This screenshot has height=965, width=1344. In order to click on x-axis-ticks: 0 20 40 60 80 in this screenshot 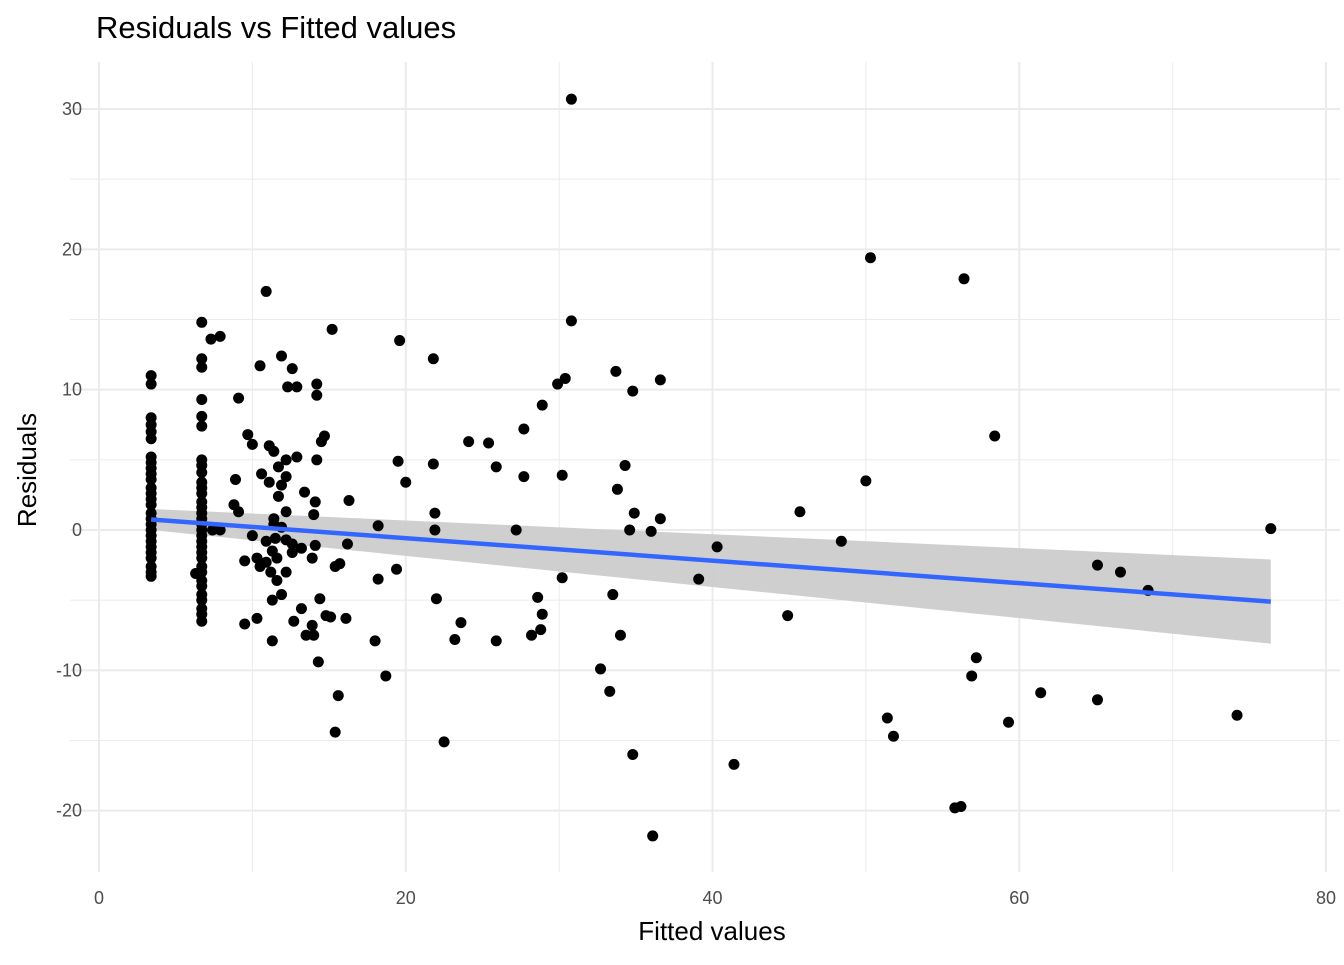, I will do `click(715, 898)`.